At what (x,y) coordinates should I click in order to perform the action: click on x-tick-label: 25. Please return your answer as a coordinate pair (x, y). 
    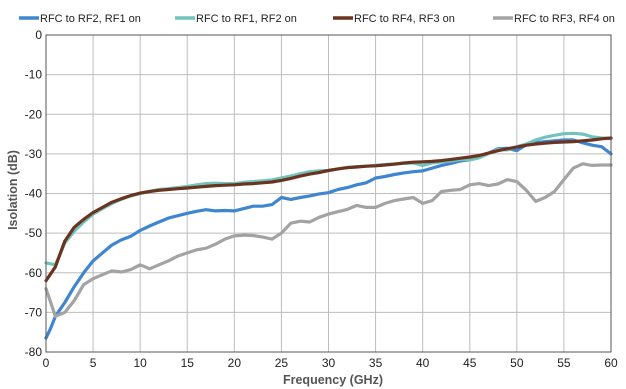
    Looking at the image, I should click on (282, 363).